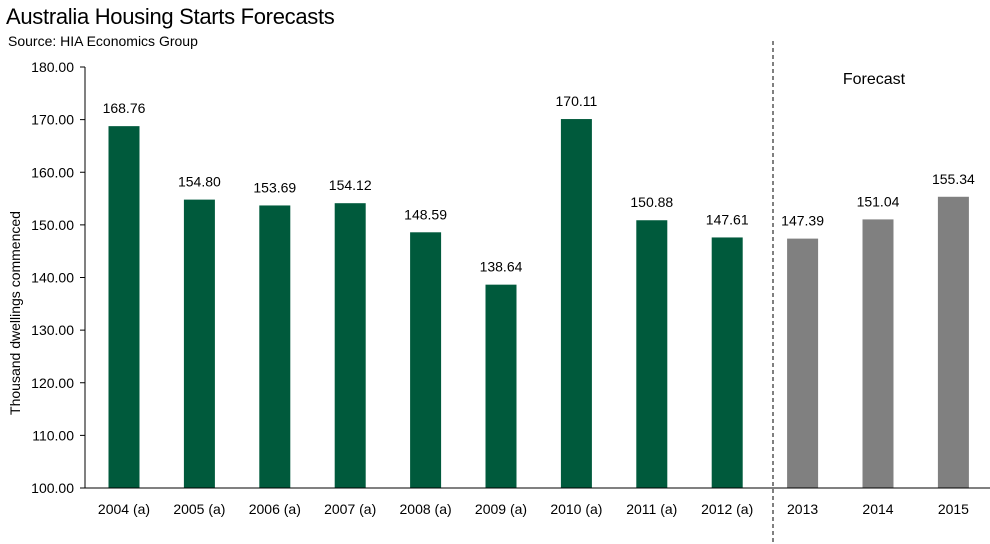  I want to click on x-tick-label: 2009 (a), so click(501, 509).